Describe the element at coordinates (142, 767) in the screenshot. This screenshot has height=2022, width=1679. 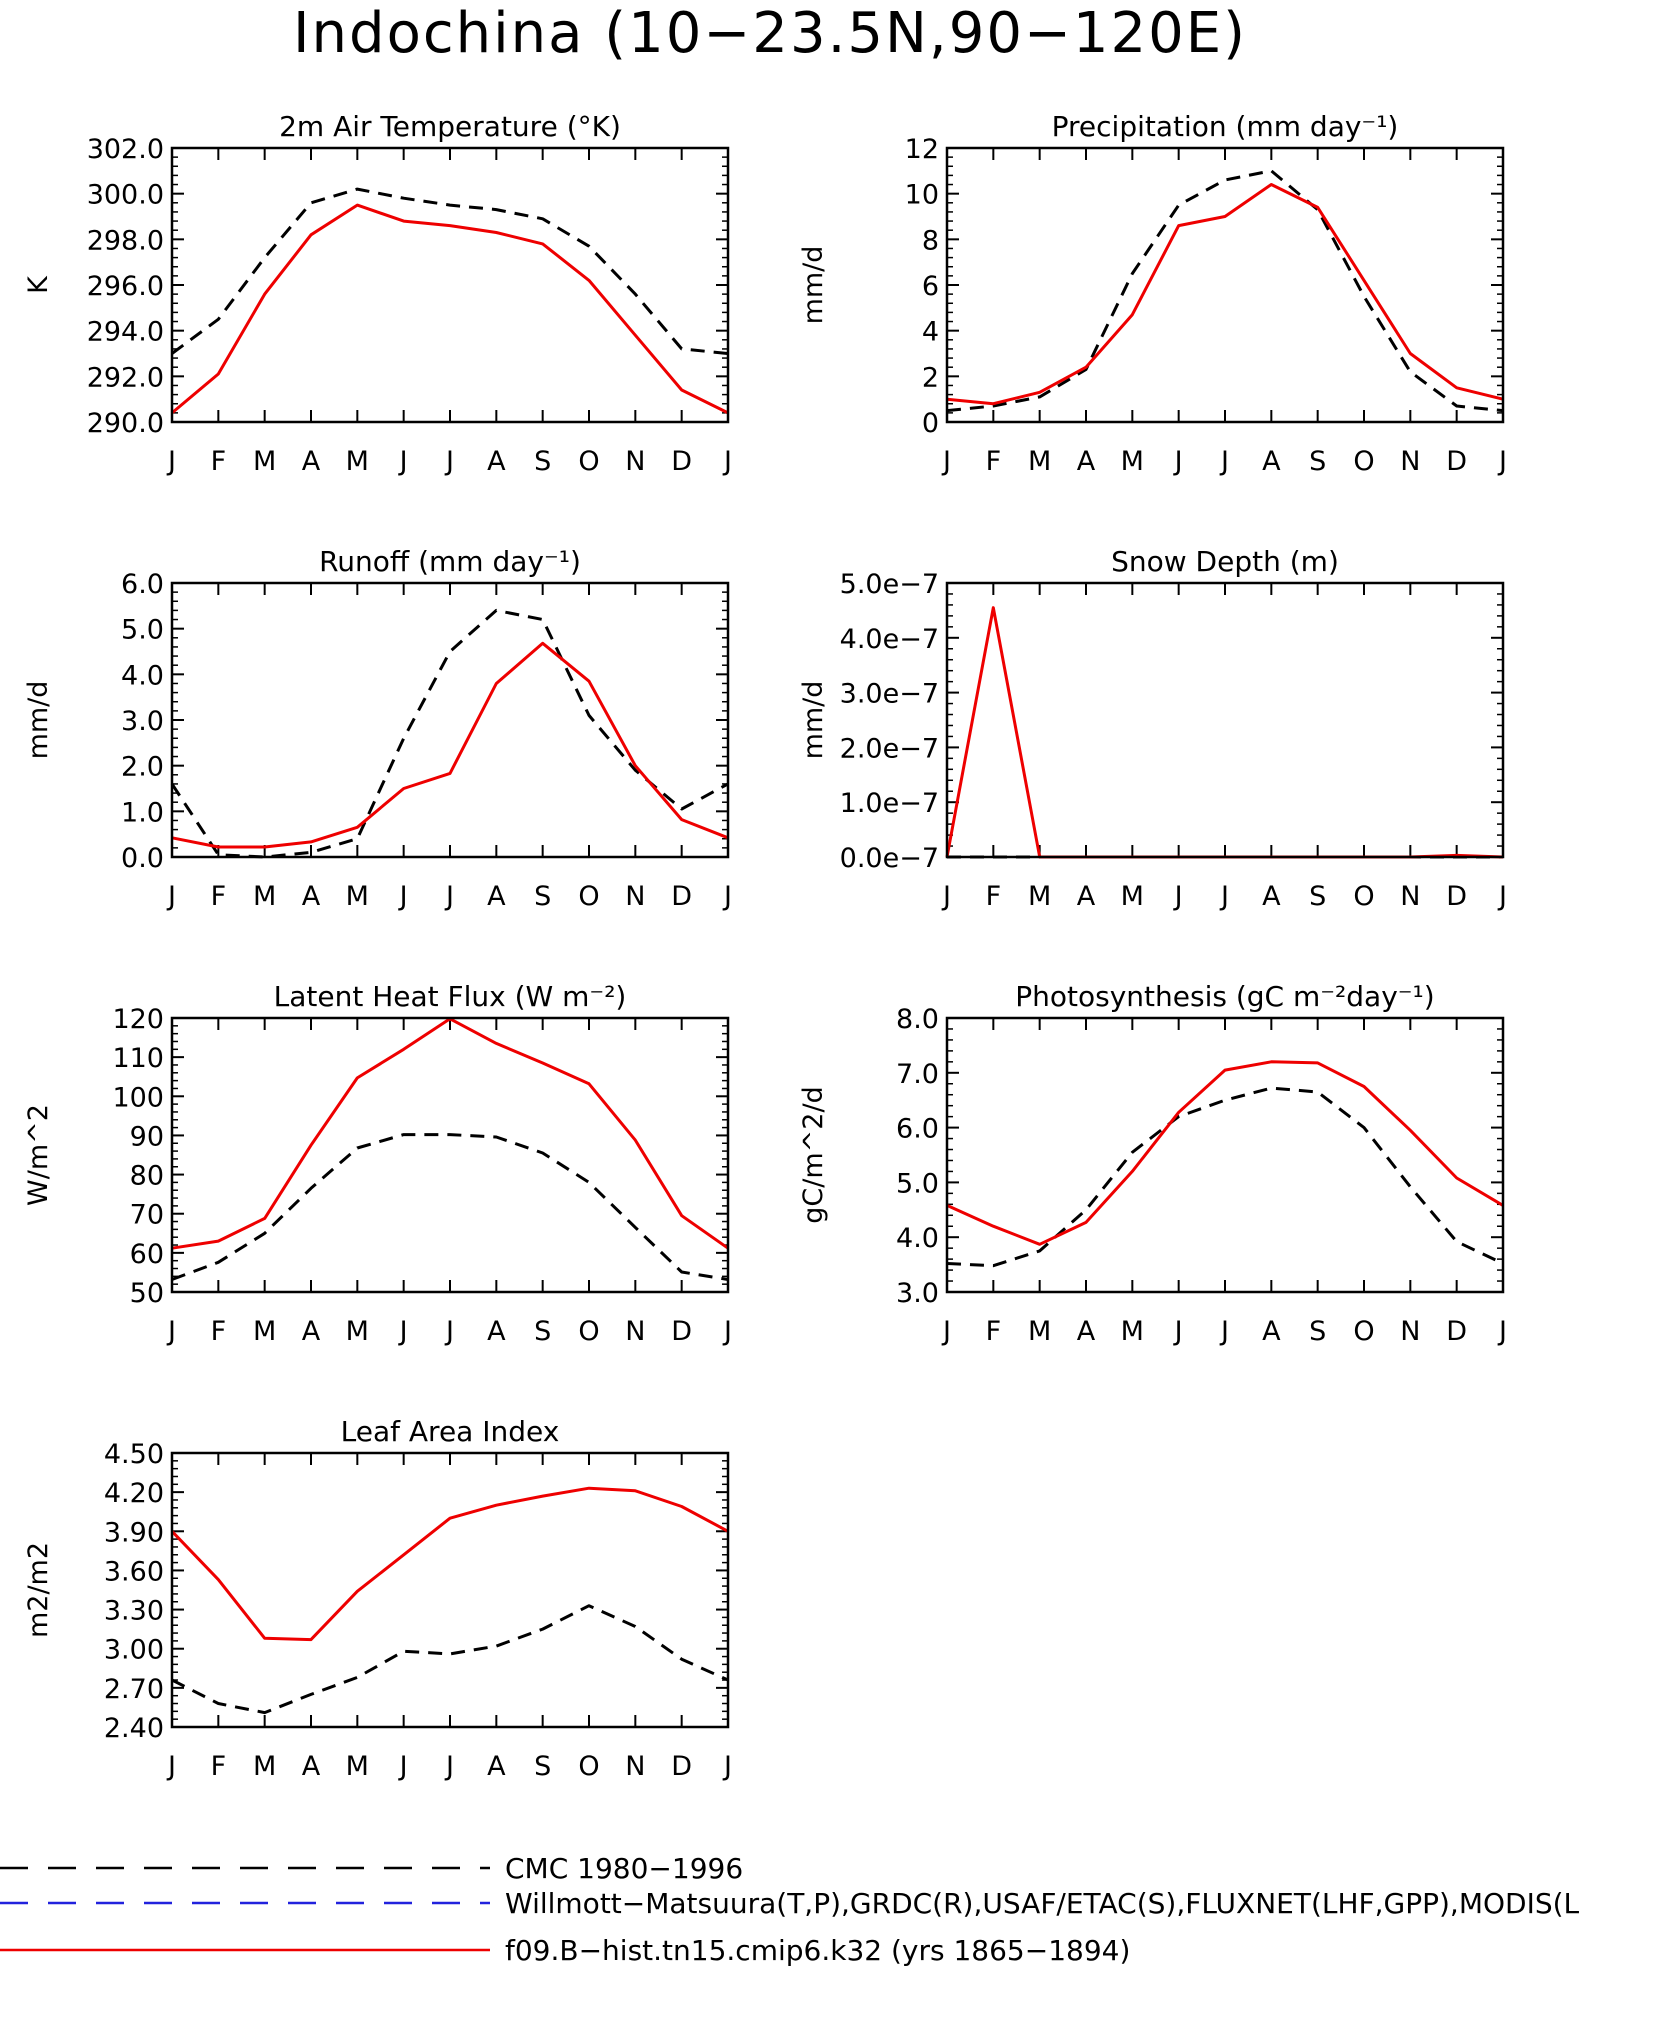
I see `y-tick-label: 2.0` at that location.